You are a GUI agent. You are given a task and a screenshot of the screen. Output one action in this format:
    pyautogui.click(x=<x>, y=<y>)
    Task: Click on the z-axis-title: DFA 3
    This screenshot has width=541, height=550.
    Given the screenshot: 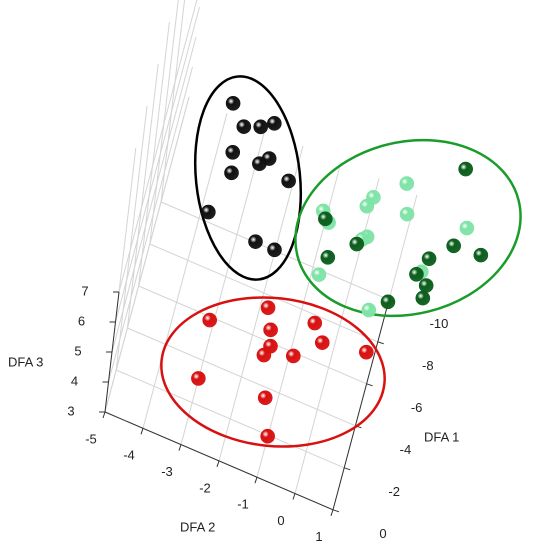 What is the action you would take?
    pyautogui.click(x=25, y=361)
    